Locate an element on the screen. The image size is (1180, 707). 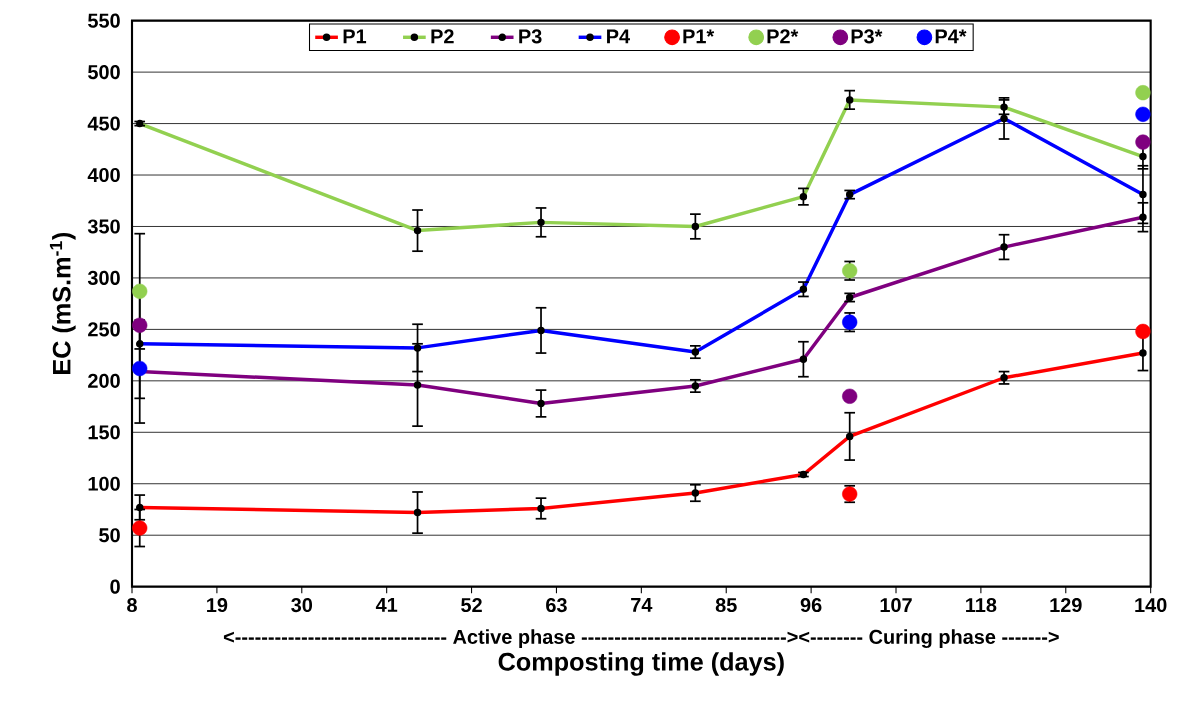
legend-label: P2* is located at coordinates (783, 36).